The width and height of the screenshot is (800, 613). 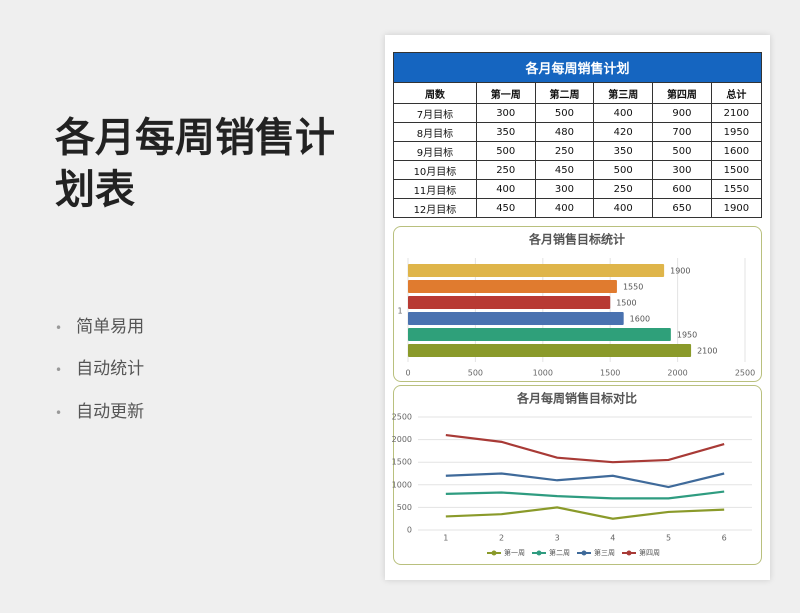 What do you see at coordinates (677, 373) in the screenshot?
I see `x-tick-label: 2000` at bounding box center [677, 373].